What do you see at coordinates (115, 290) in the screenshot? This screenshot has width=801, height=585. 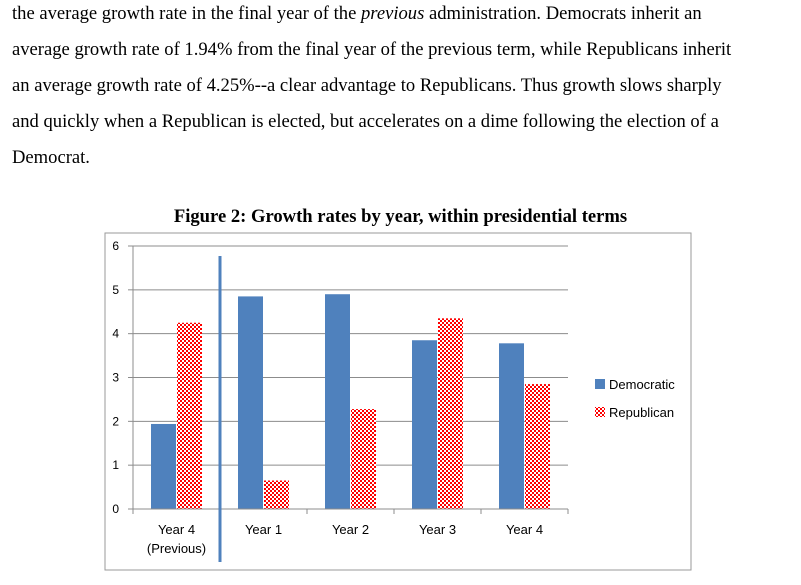 I see `y-tick-label: 5` at bounding box center [115, 290].